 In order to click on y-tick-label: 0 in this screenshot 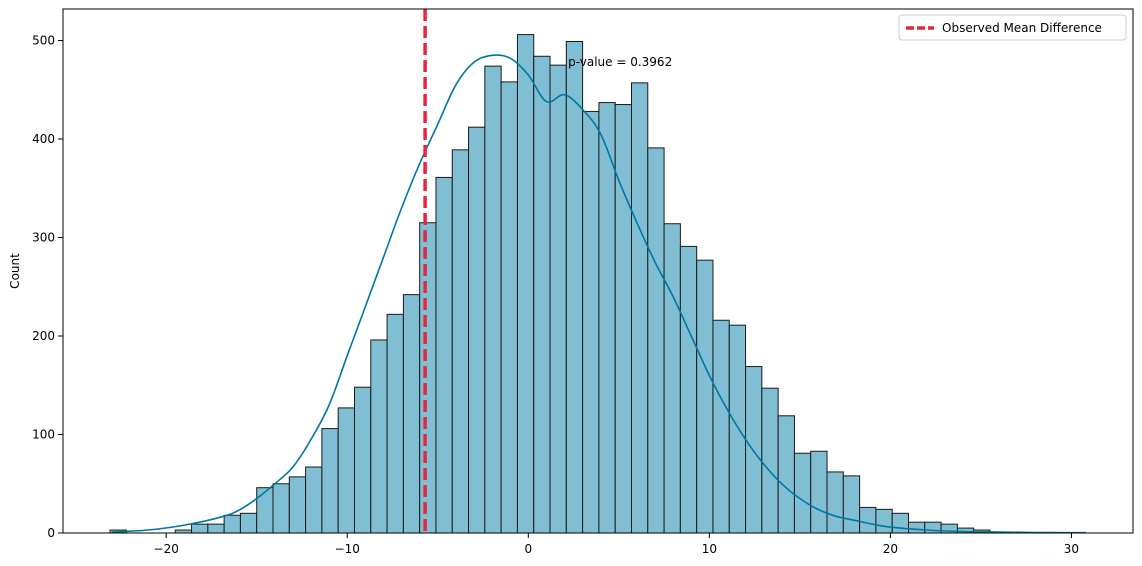, I will do `click(51, 533)`.